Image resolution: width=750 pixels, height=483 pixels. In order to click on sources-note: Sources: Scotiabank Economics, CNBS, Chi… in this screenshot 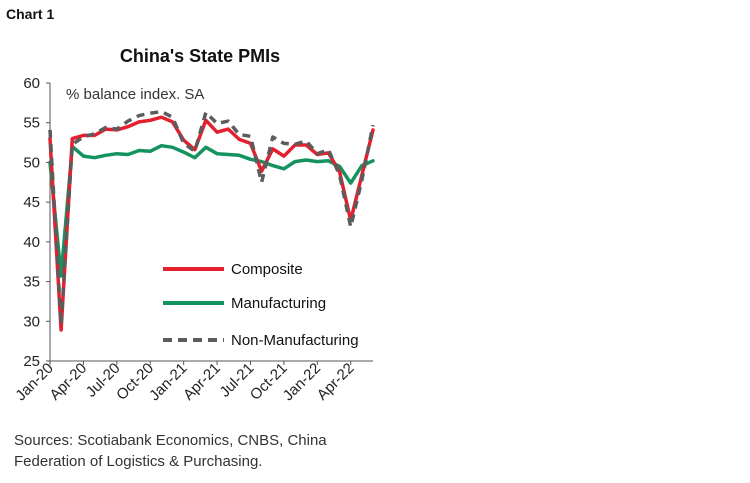, I will do `click(170, 451)`.